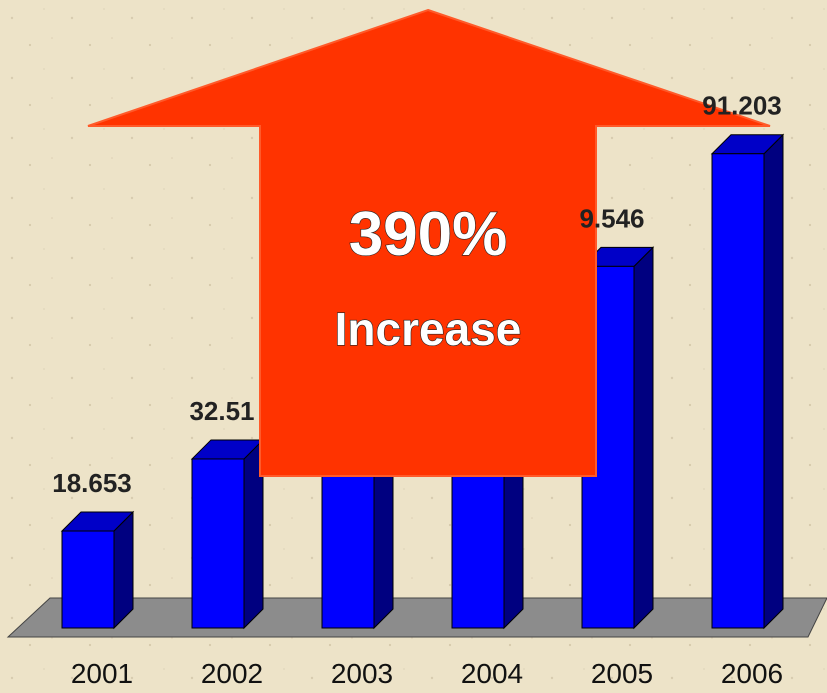 The width and height of the screenshot is (827, 693). I want to click on x-tick-label: 2004, so click(492, 673).